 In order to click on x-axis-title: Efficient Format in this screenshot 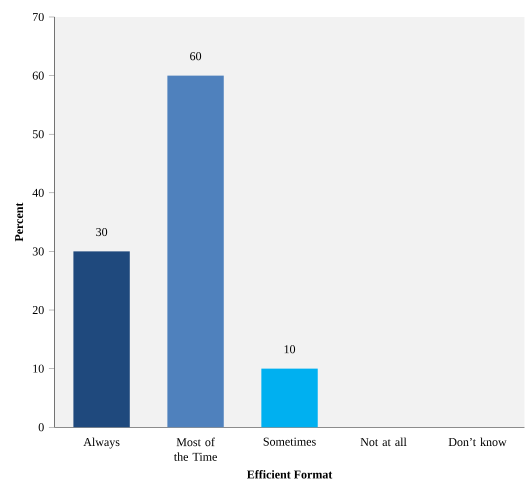, I will do `click(289, 474)`.